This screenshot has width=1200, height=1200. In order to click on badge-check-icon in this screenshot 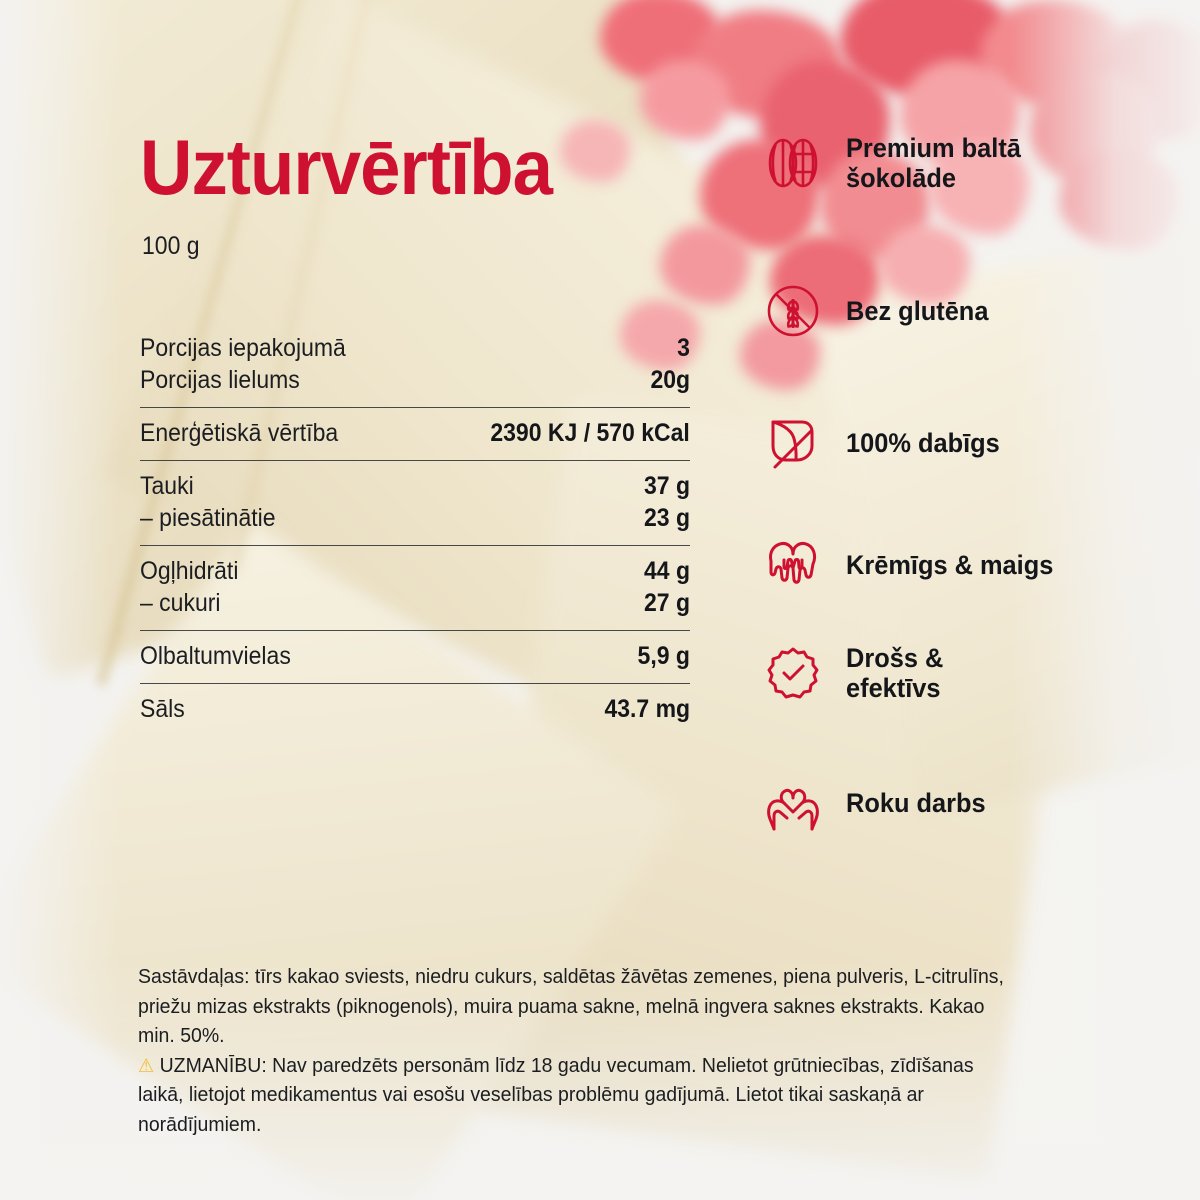, I will do `click(793, 673)`.